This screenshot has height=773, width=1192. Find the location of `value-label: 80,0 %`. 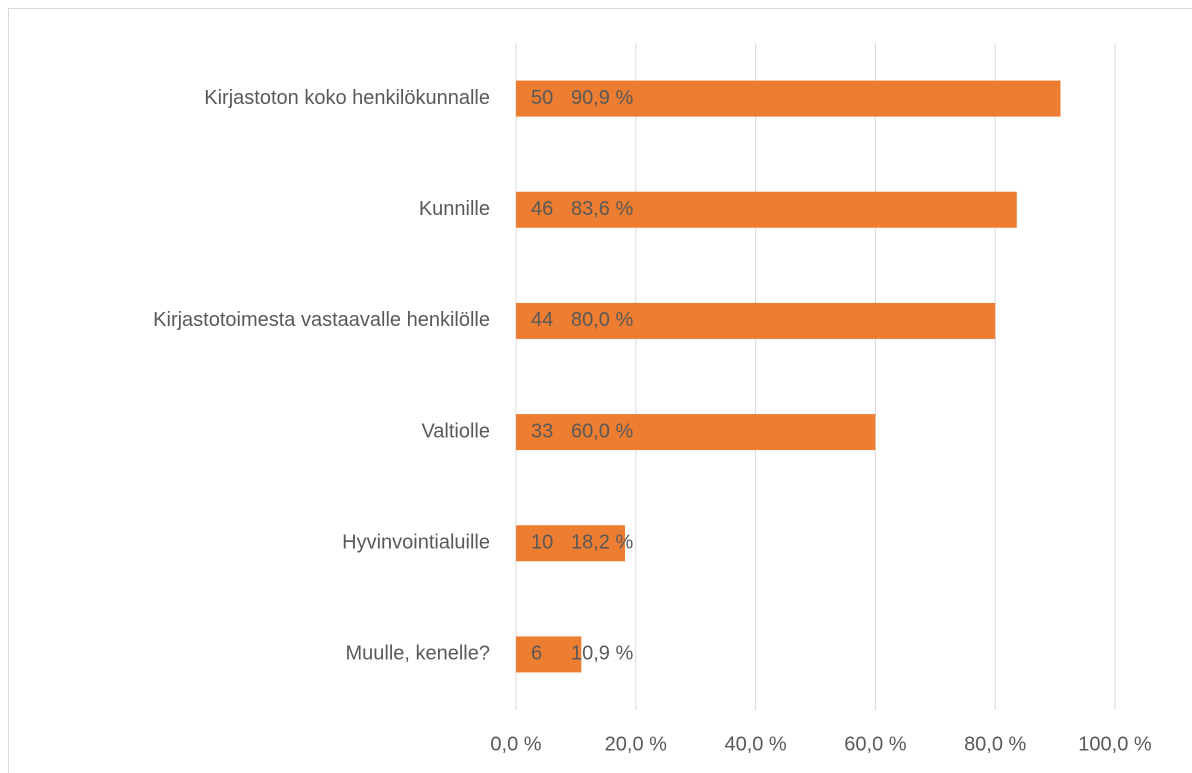

value-label: 80,0 % is located at coordinates (602, 320).